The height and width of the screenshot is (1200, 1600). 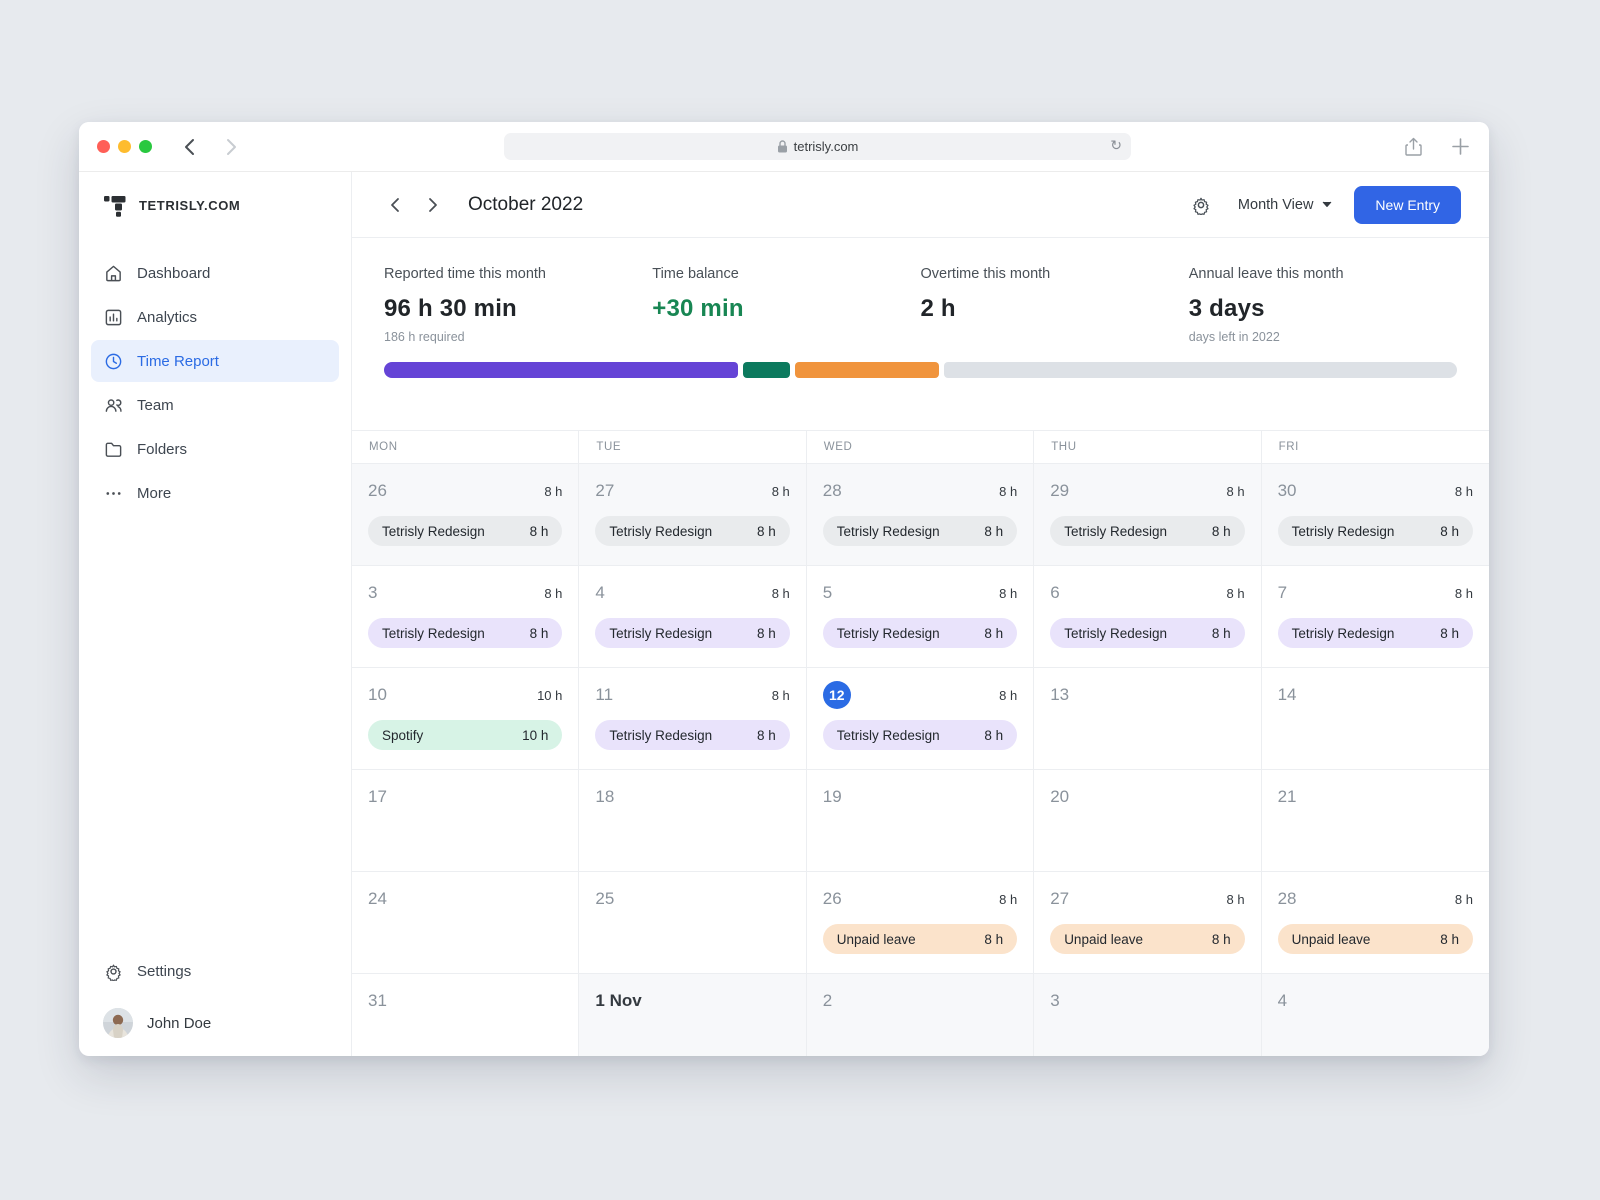 I want to click on calendar-day-cell: 25, so click(x=693, y=922).